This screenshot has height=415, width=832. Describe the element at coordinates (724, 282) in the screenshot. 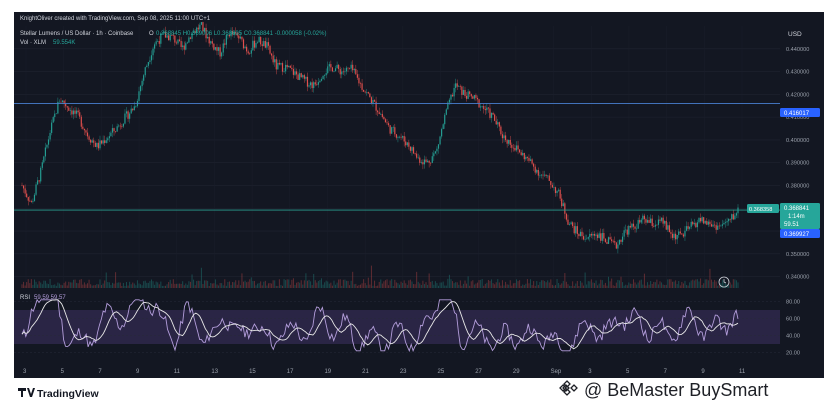

I see `clock-icon` at that location.